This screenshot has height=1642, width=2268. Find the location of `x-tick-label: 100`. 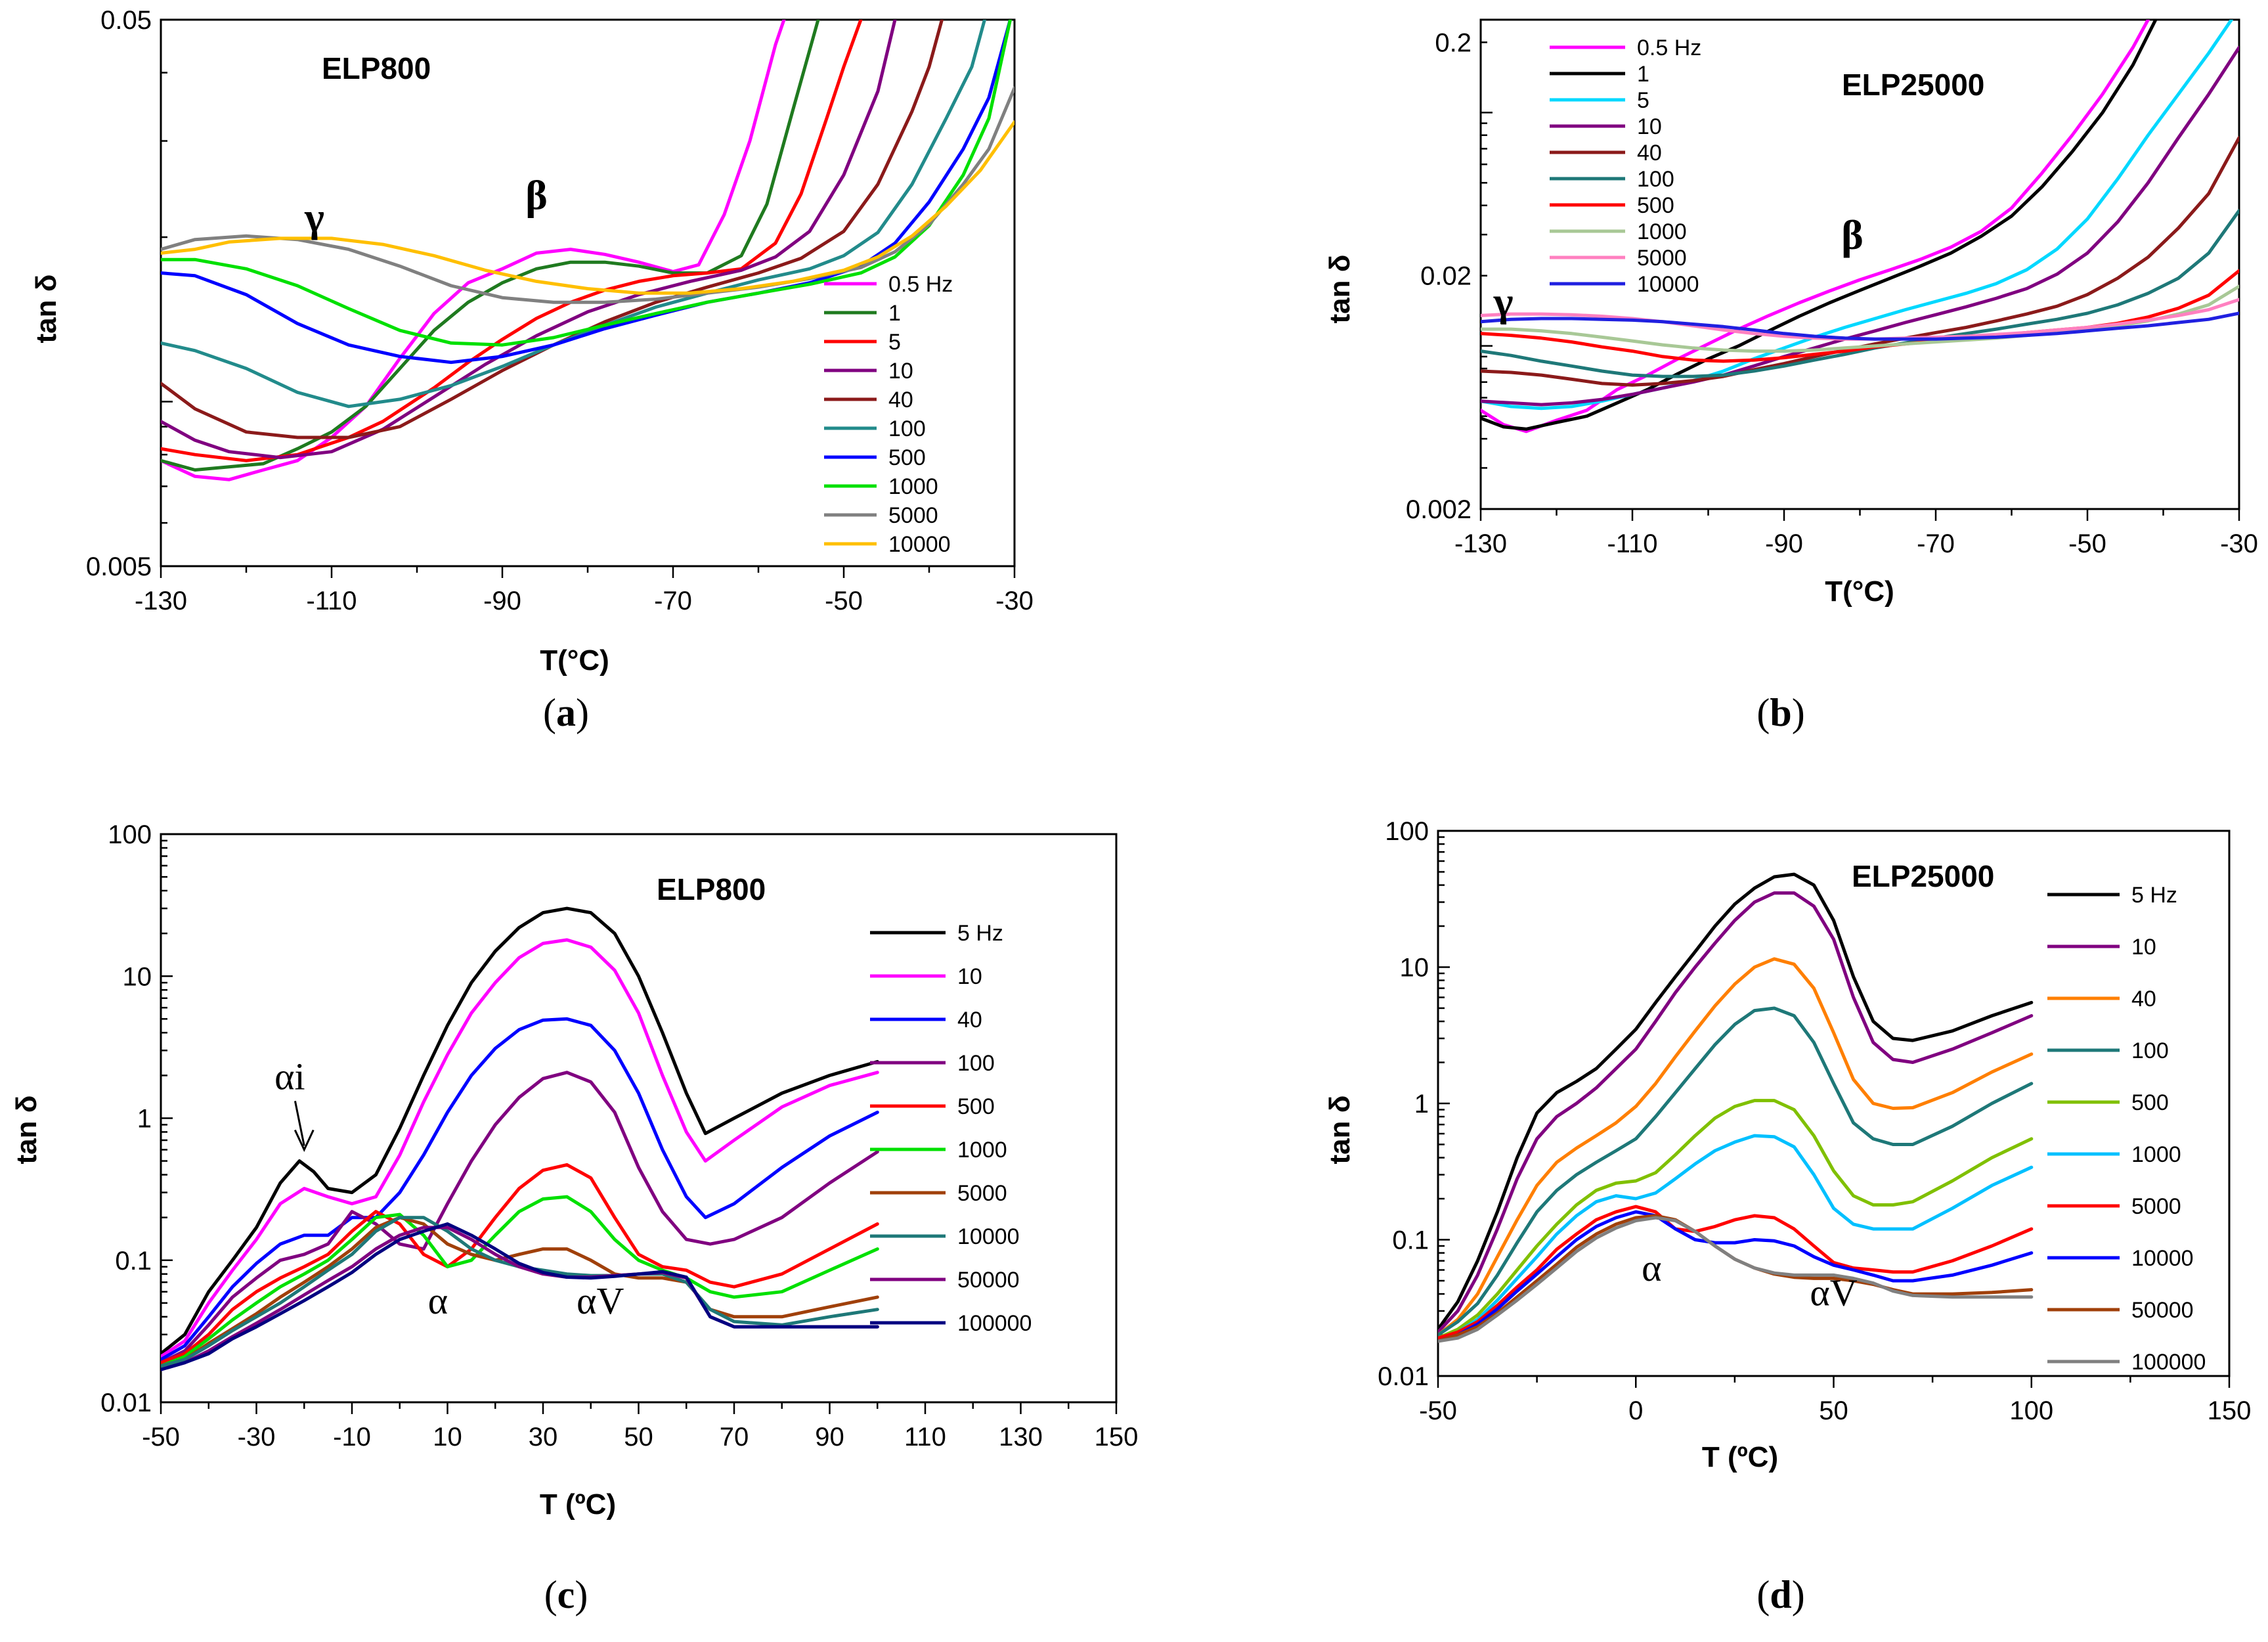

x-tick-label: 100 is located at coordinates (2031, 1410).